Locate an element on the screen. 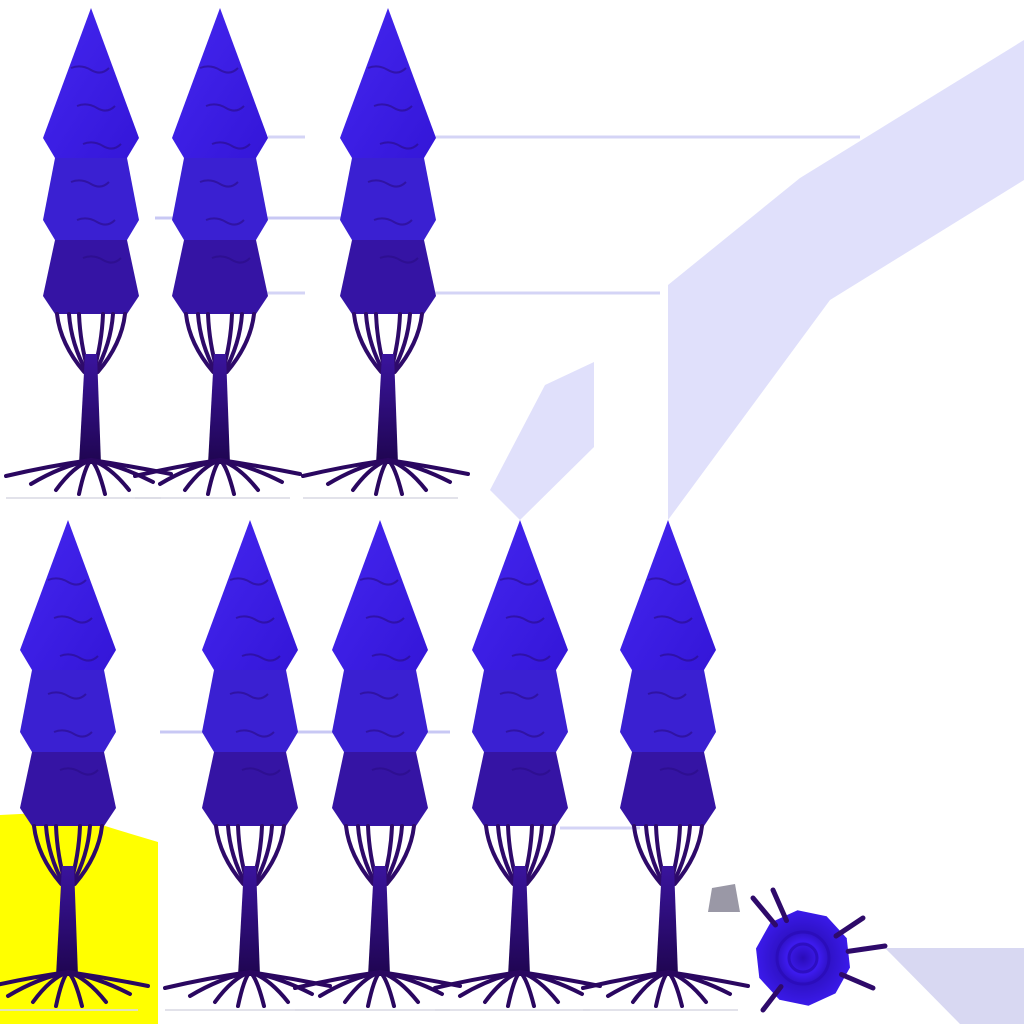 This screenshot has height=1024, width=1024. pale-corner-band is located at coordinates (954, 986).